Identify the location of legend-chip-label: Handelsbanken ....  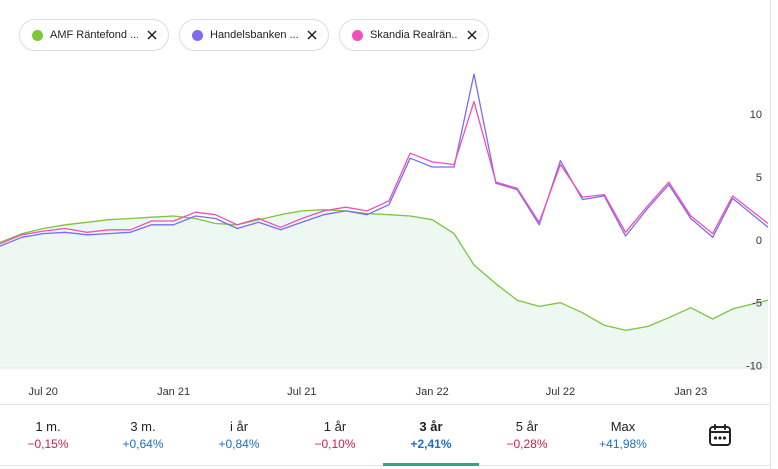
(254, 35).